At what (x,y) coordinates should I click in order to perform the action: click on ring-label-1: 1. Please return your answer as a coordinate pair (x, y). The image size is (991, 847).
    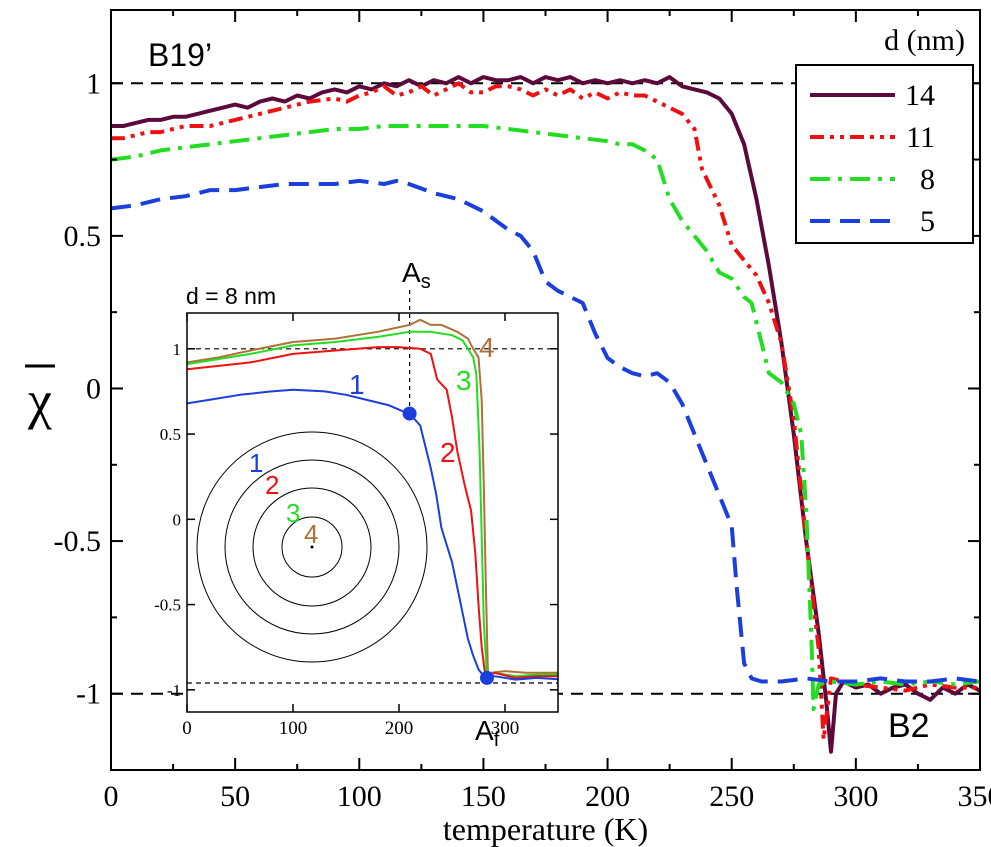
    Looking at the image, I should click on (256, 463).